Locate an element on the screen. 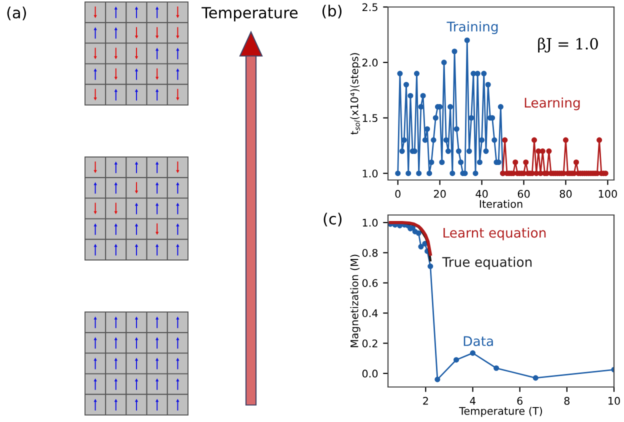  series-label: Learnt equation is located at coordinates (495, 234).